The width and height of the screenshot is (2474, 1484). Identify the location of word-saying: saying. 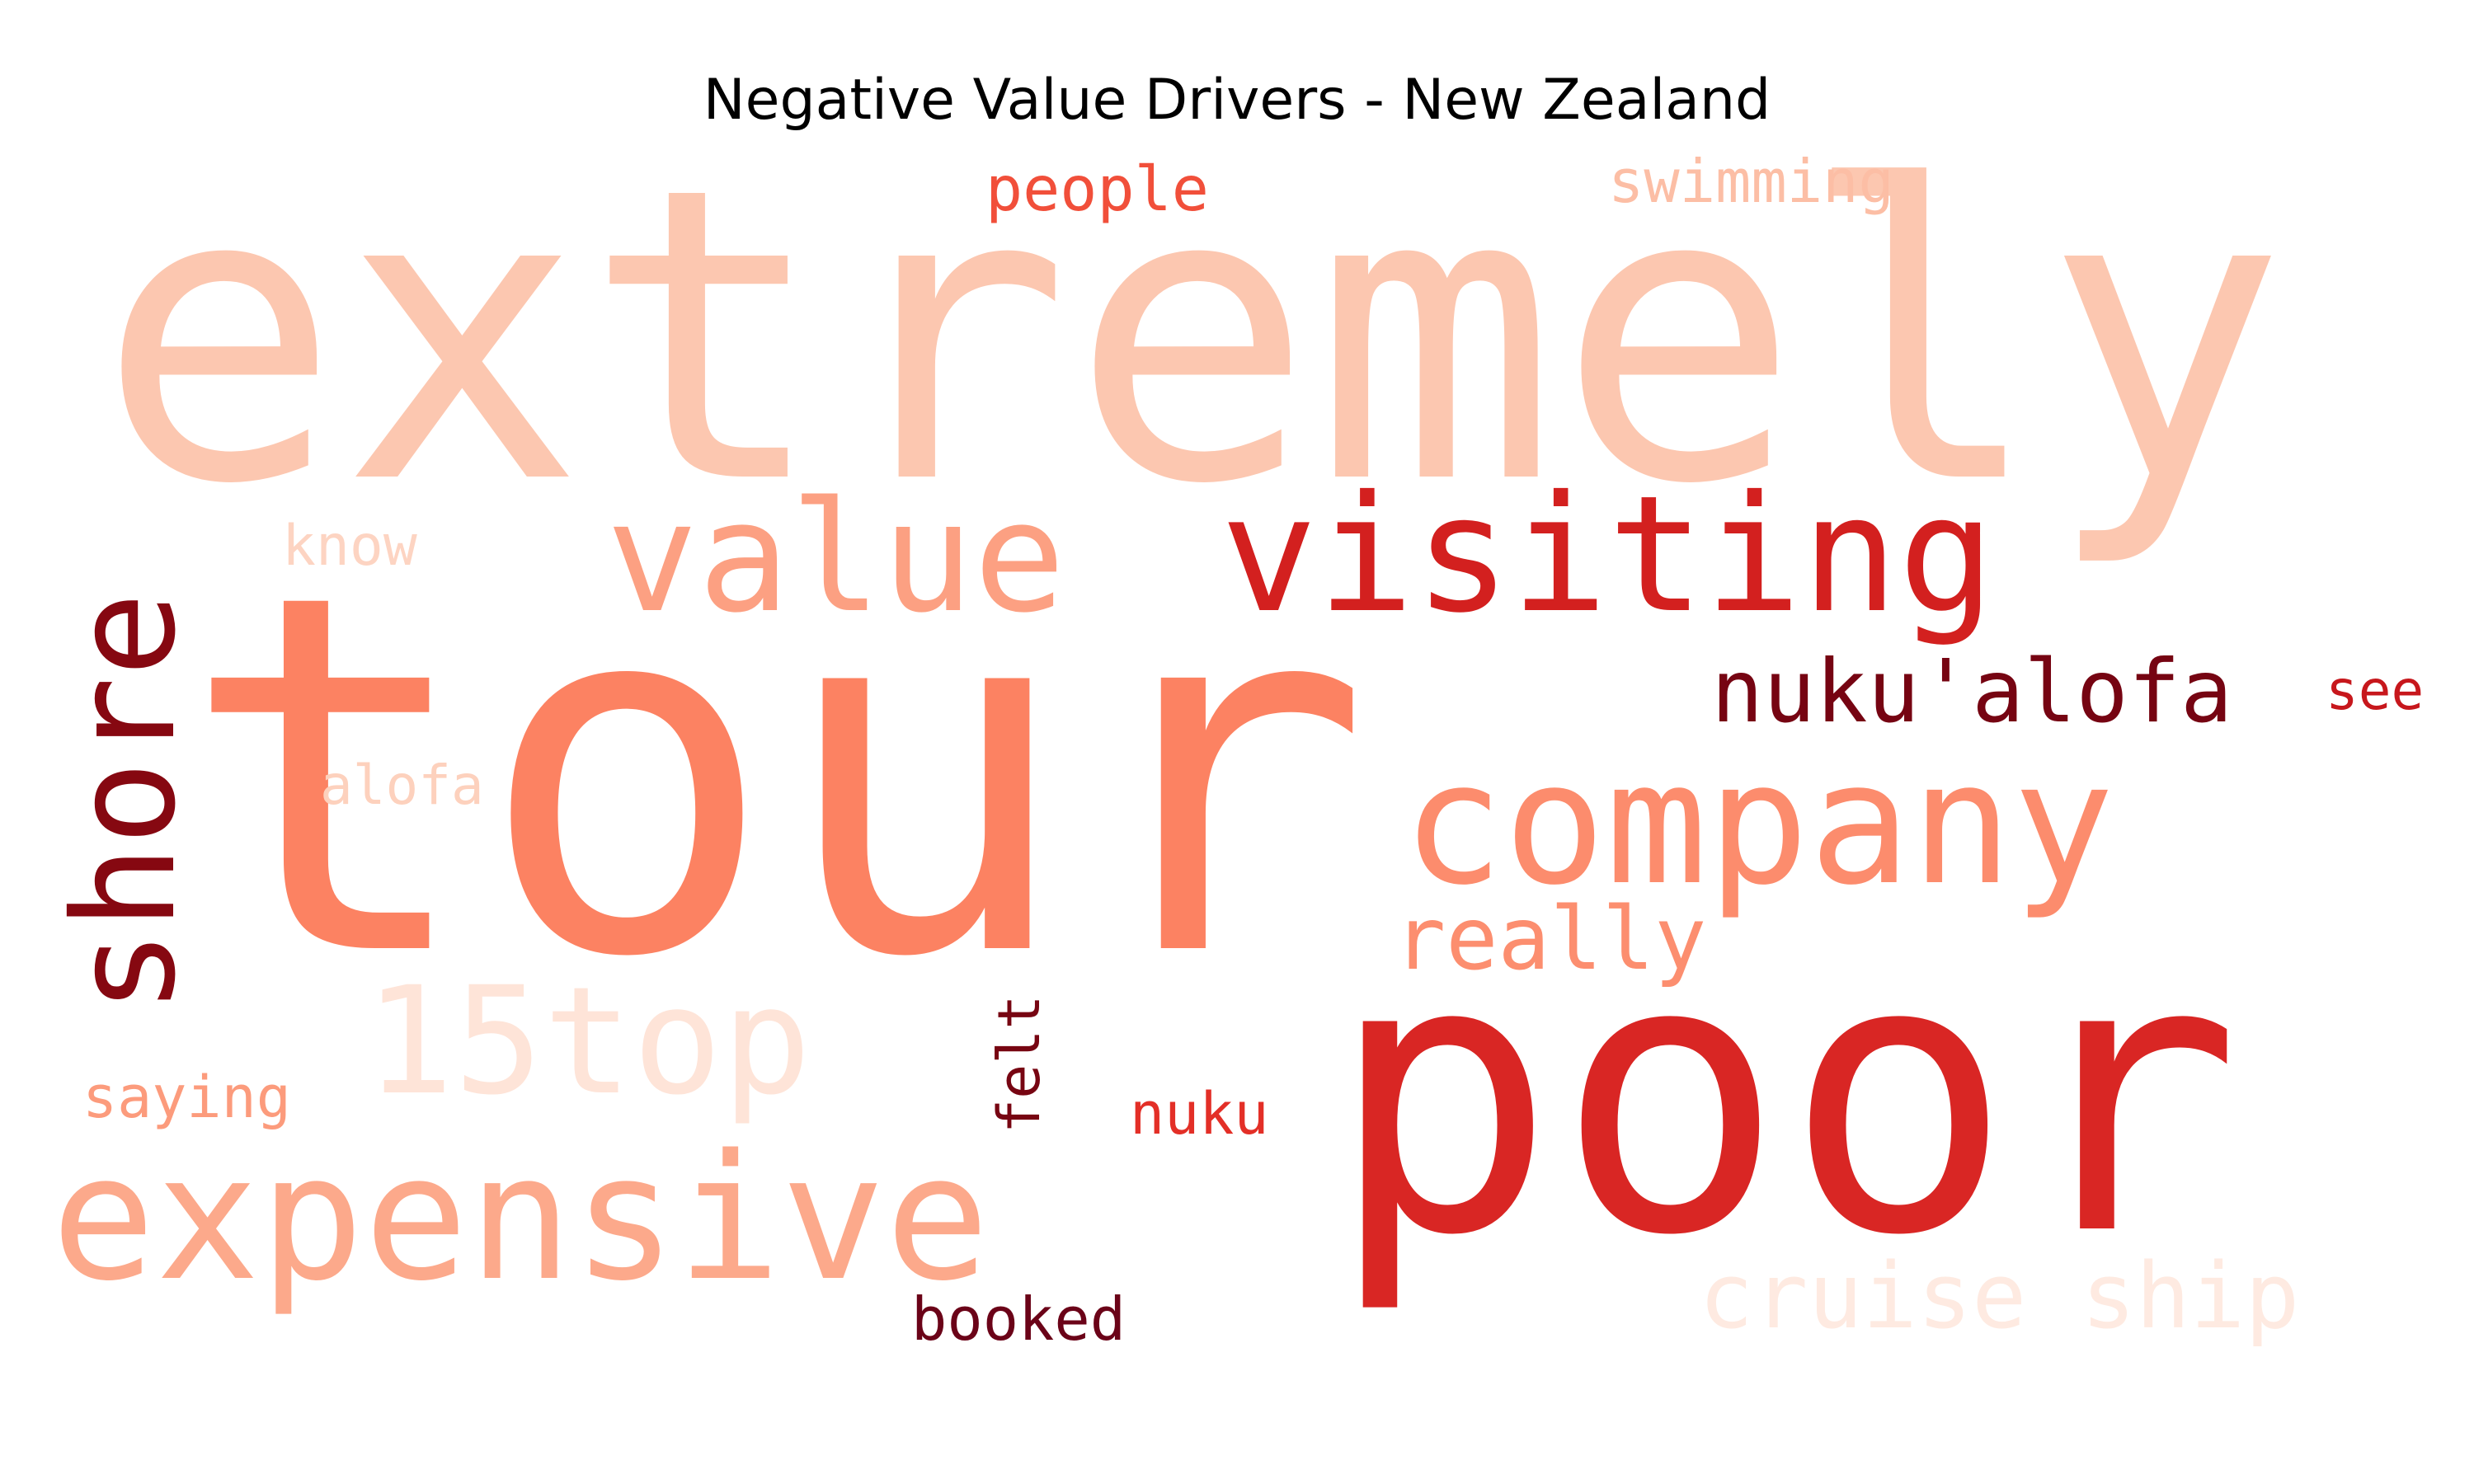
(186, 1097).